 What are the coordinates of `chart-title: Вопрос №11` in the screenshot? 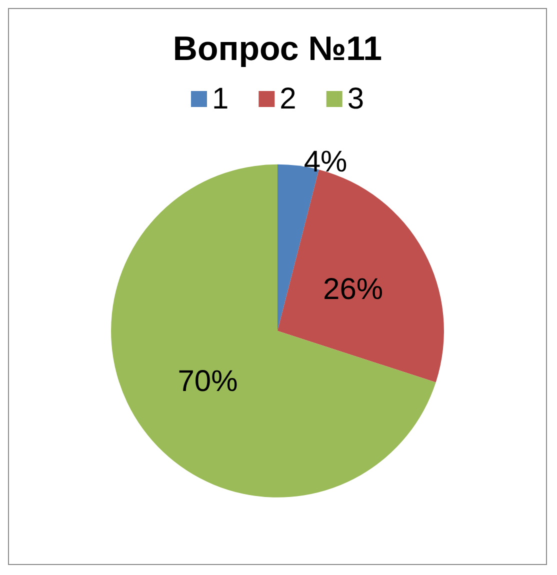 It's located at (277, 49).